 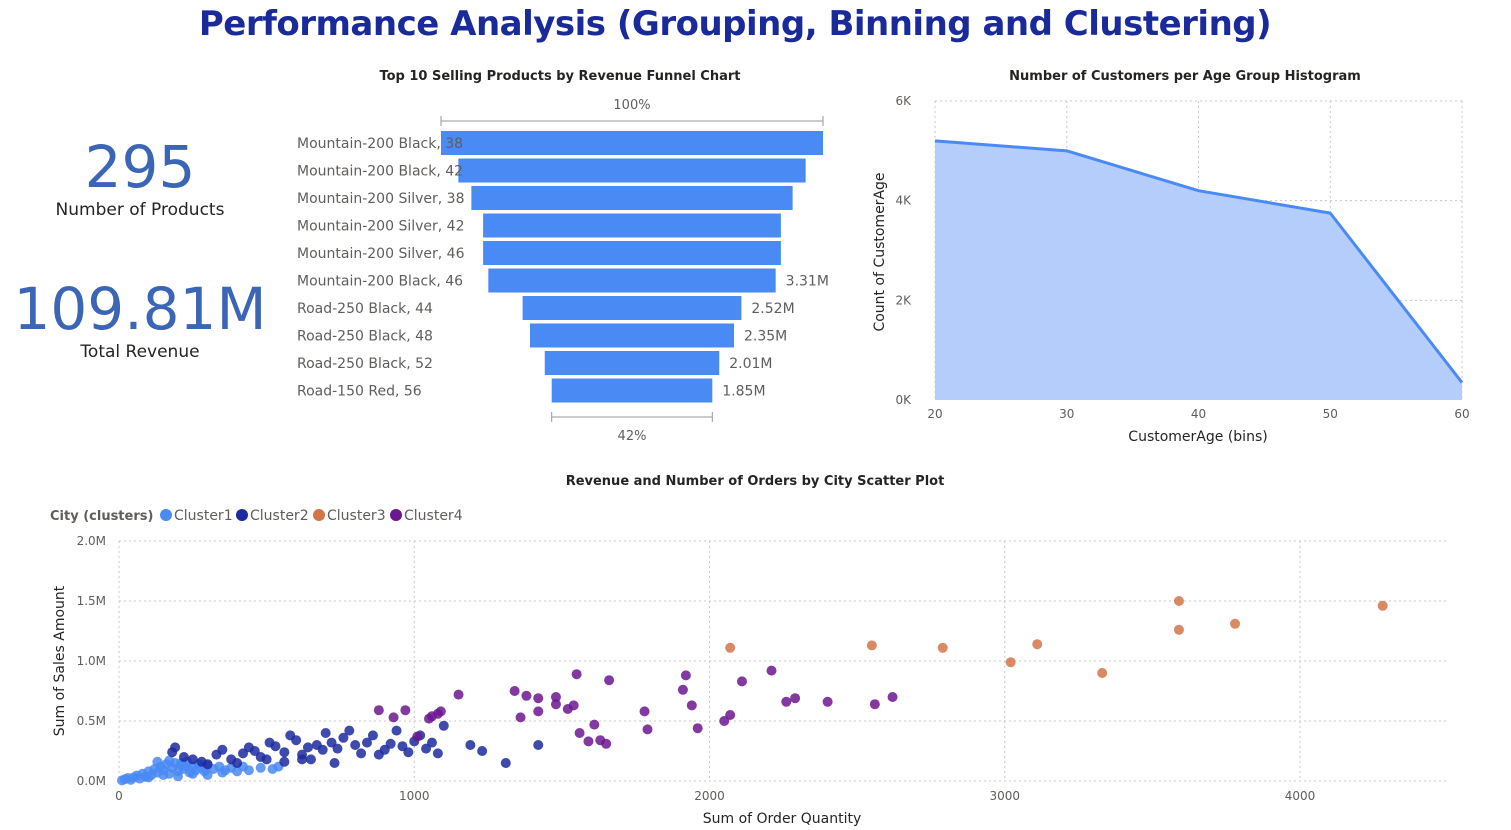 I want to click on kpi-total-revenue: 109.81M Total Revenue, so click(x=140, y=321).